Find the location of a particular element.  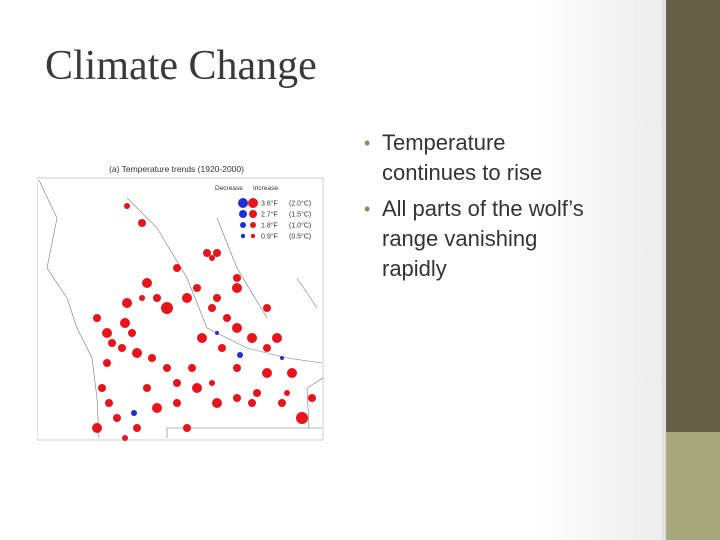

legend-c: (0.5°C) is located at coordinates (300, 237).